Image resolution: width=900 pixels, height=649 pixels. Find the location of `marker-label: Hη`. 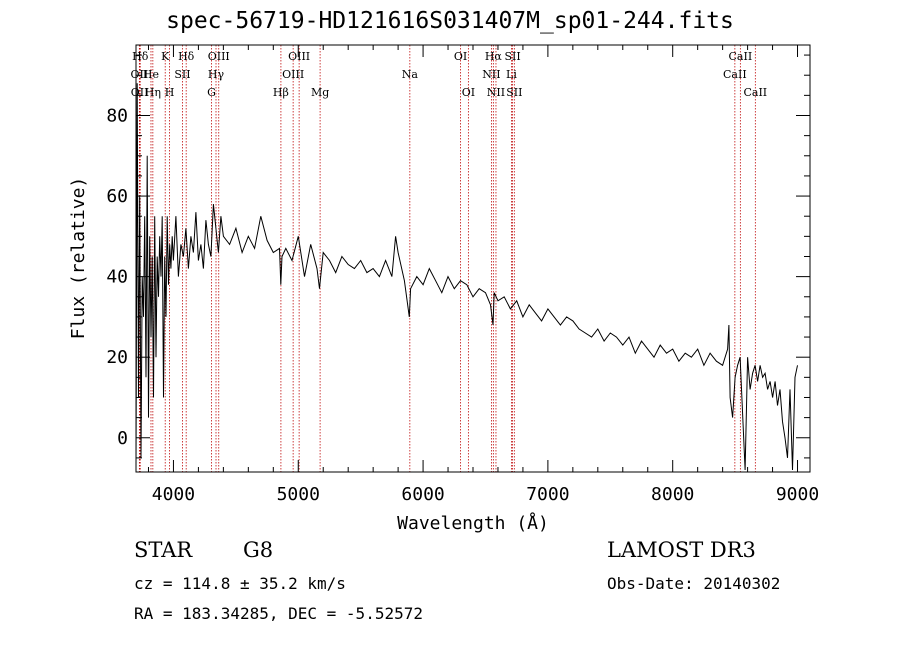

marker-label: Hη is located at coordinates (153, 92).